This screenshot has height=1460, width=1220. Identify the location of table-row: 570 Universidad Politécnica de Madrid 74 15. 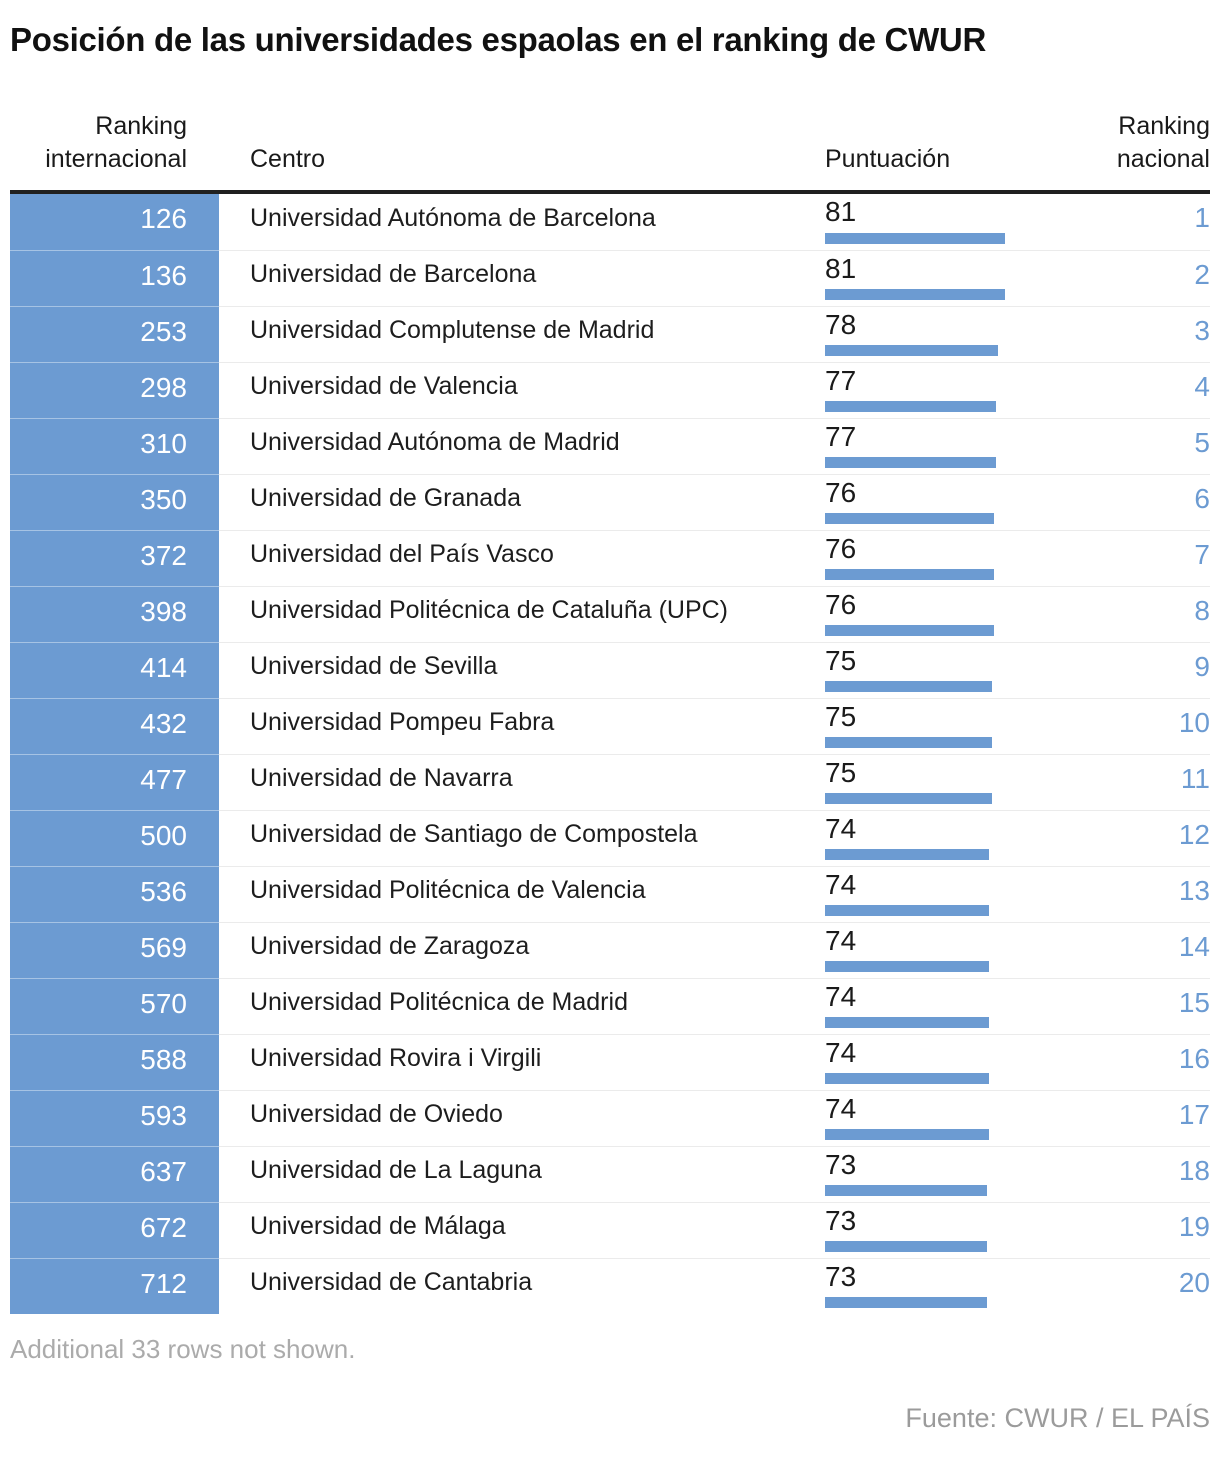
(610, 1006).